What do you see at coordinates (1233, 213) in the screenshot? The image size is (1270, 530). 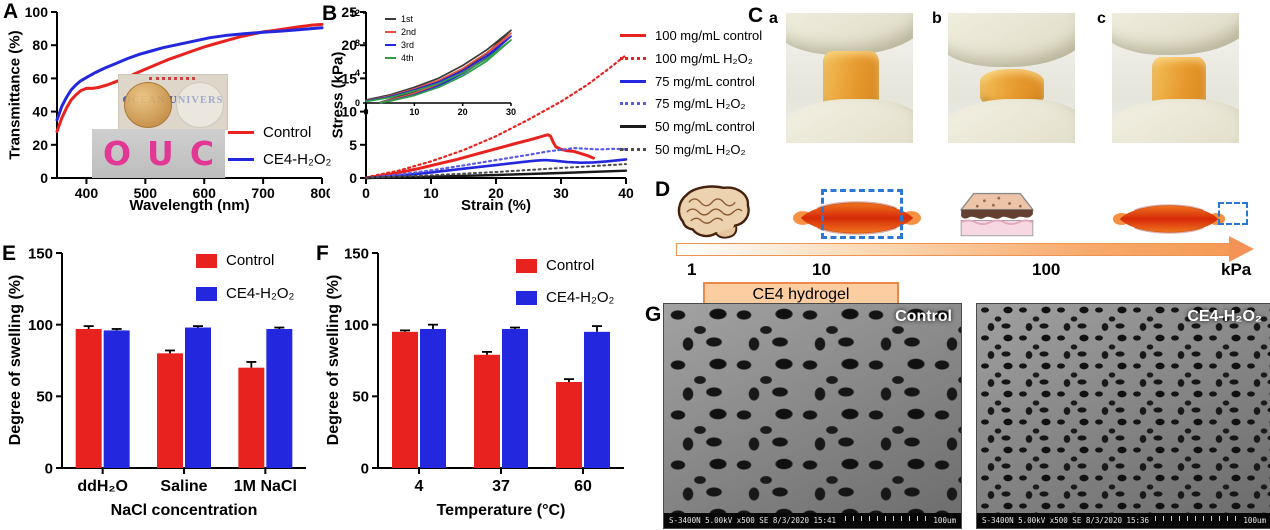 I see `stiffness-range-box-small` at bounding box center [1233, 213].